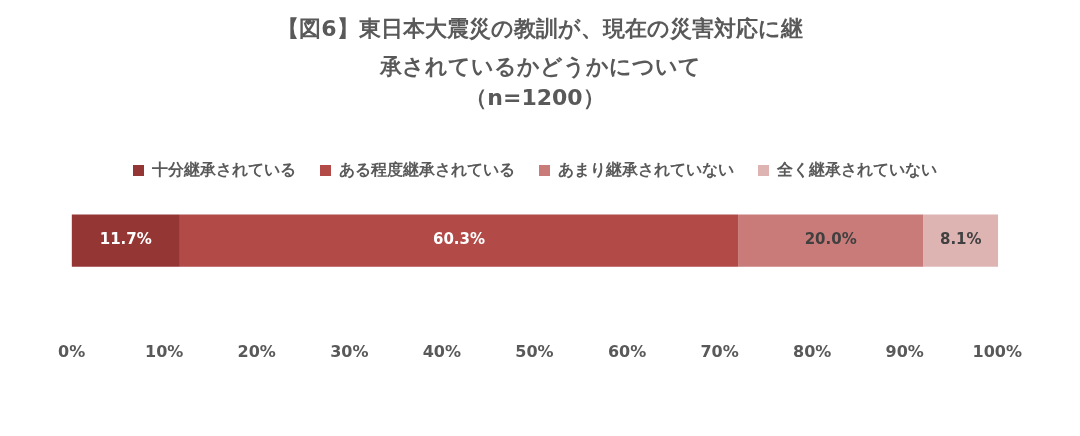  I want to click on legend-label: 全く継承されていない, so click(856, 169).